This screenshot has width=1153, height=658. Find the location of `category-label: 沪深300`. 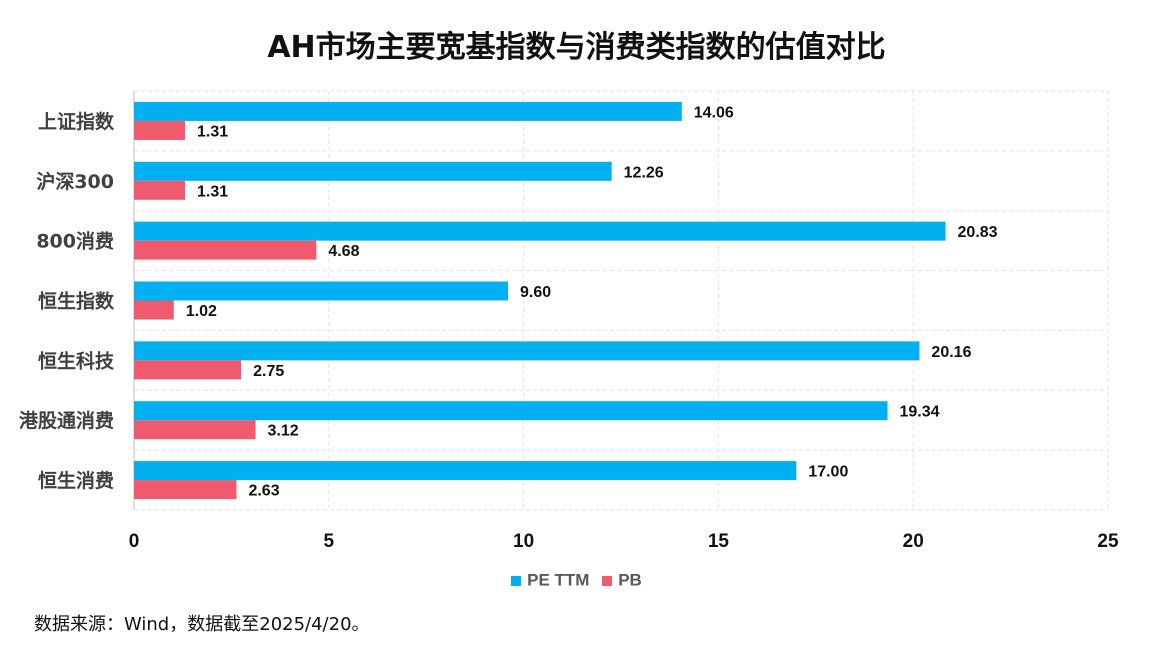

category-label: 沪深300 is located at coordinates (75, 181).